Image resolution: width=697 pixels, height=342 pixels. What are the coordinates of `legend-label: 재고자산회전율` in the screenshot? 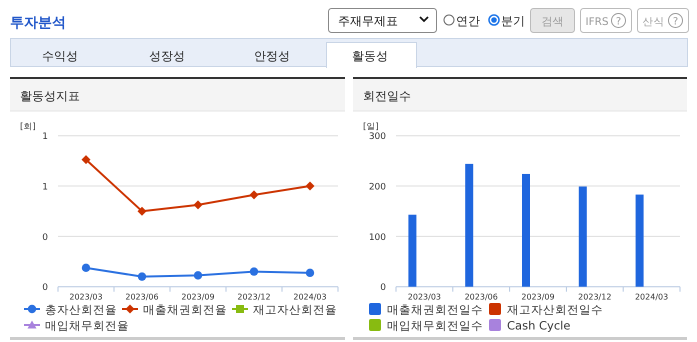 It's located at (295, 309).